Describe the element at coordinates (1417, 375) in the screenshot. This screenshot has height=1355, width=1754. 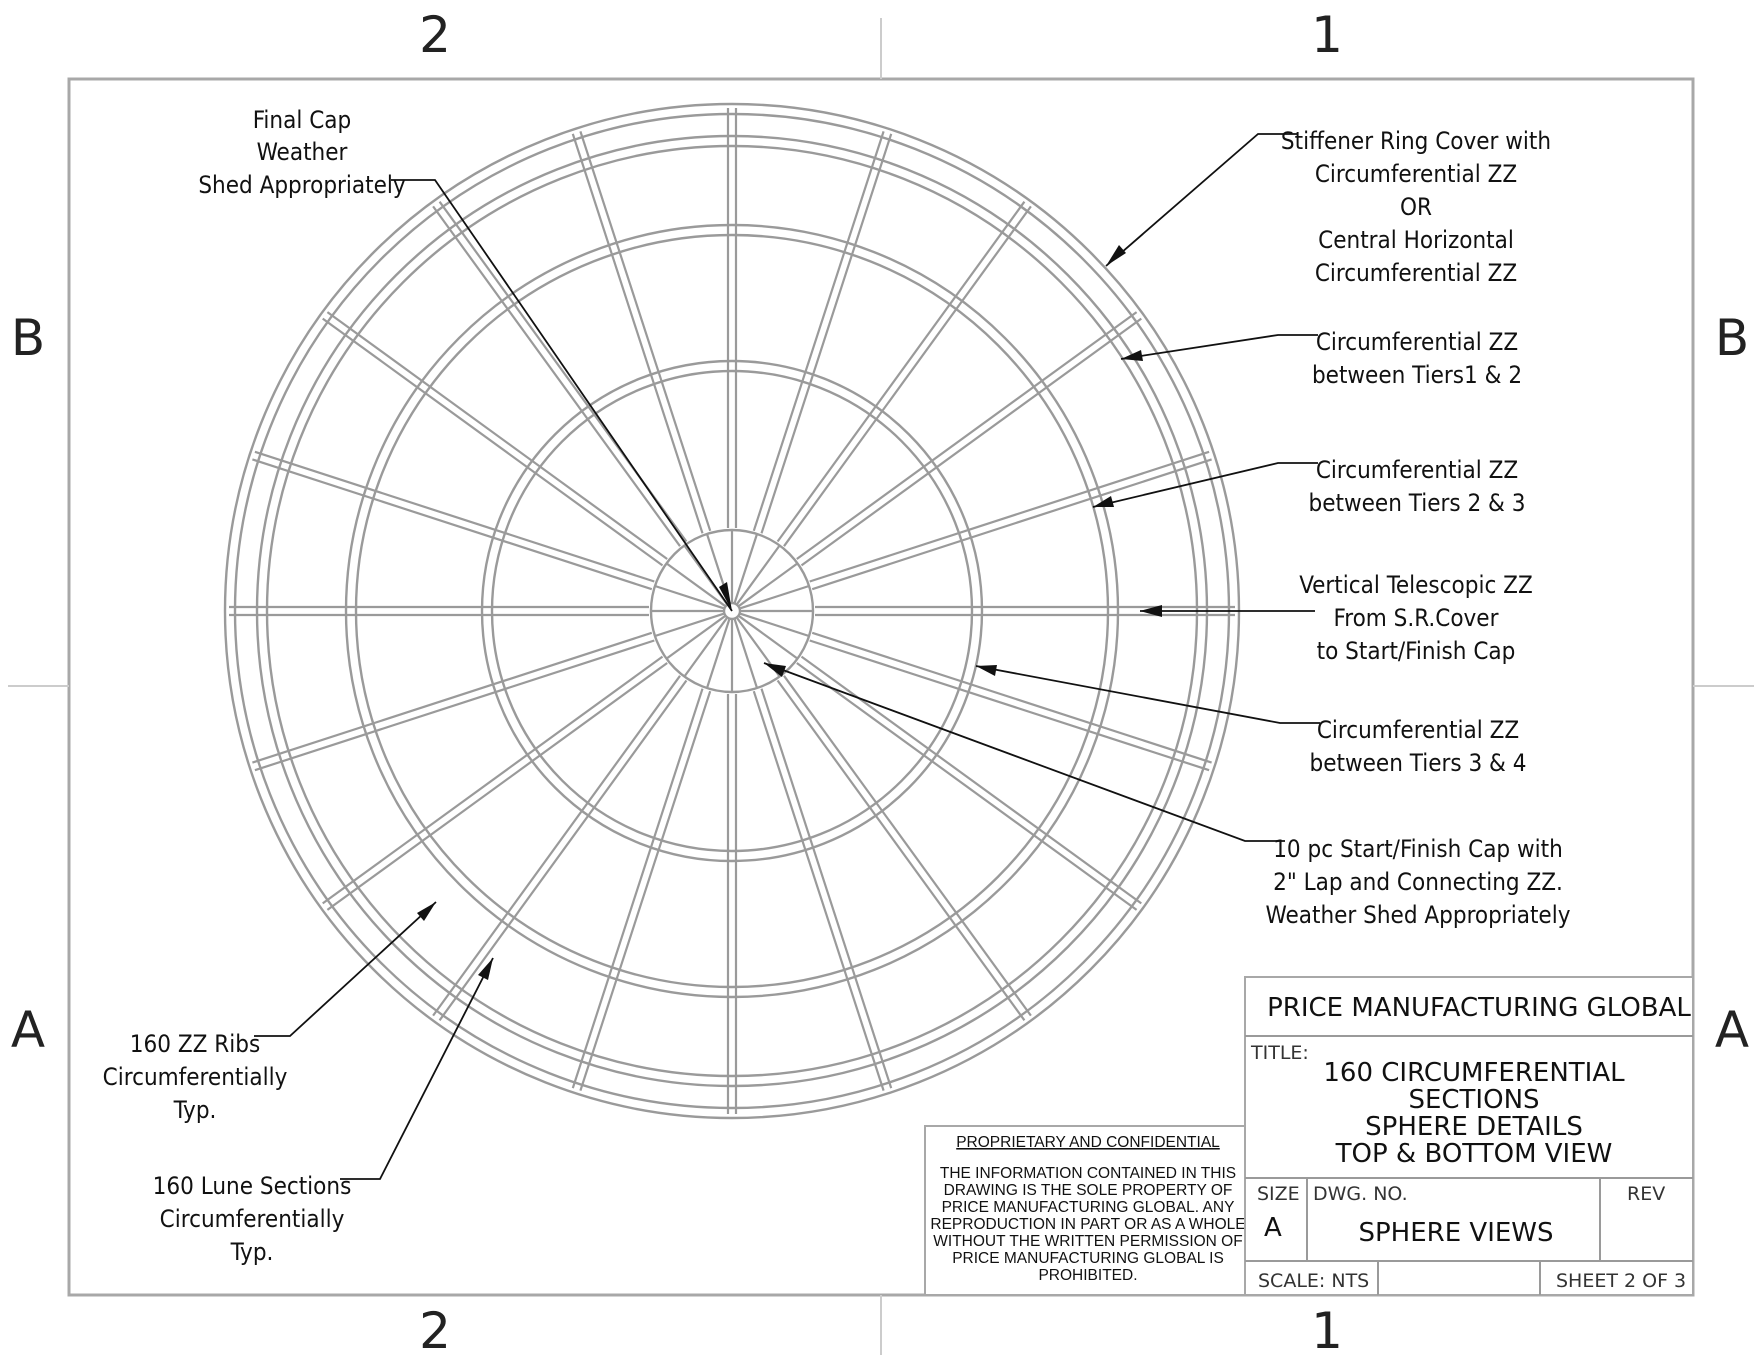
I see `callout-line: between Tiers1 & 2` at that location.